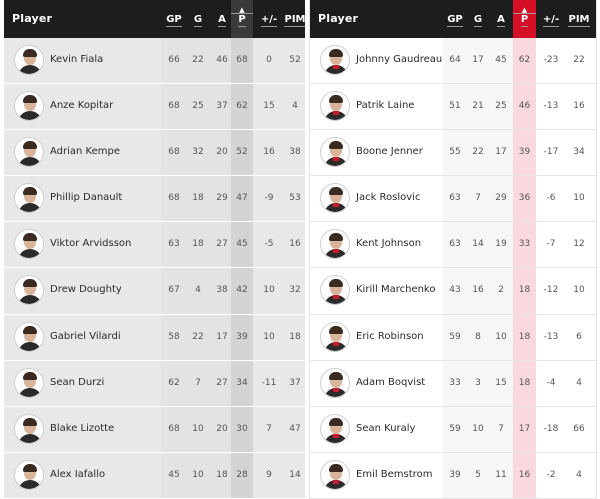 This screenshot has height=499, width=600. Describe the element at coordinates (85, 336) in the screenshot. I see `player-name-link: Gabriel Vilardi` at that location.